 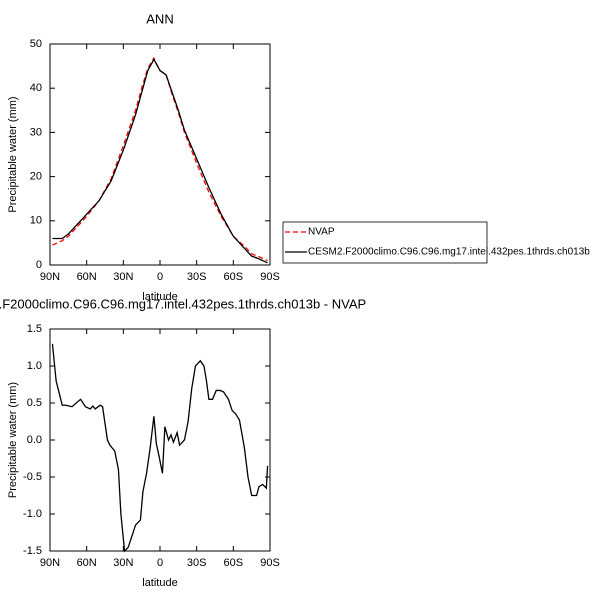 I want to click on y-tick-label: 20, so click(x=36, y=177).